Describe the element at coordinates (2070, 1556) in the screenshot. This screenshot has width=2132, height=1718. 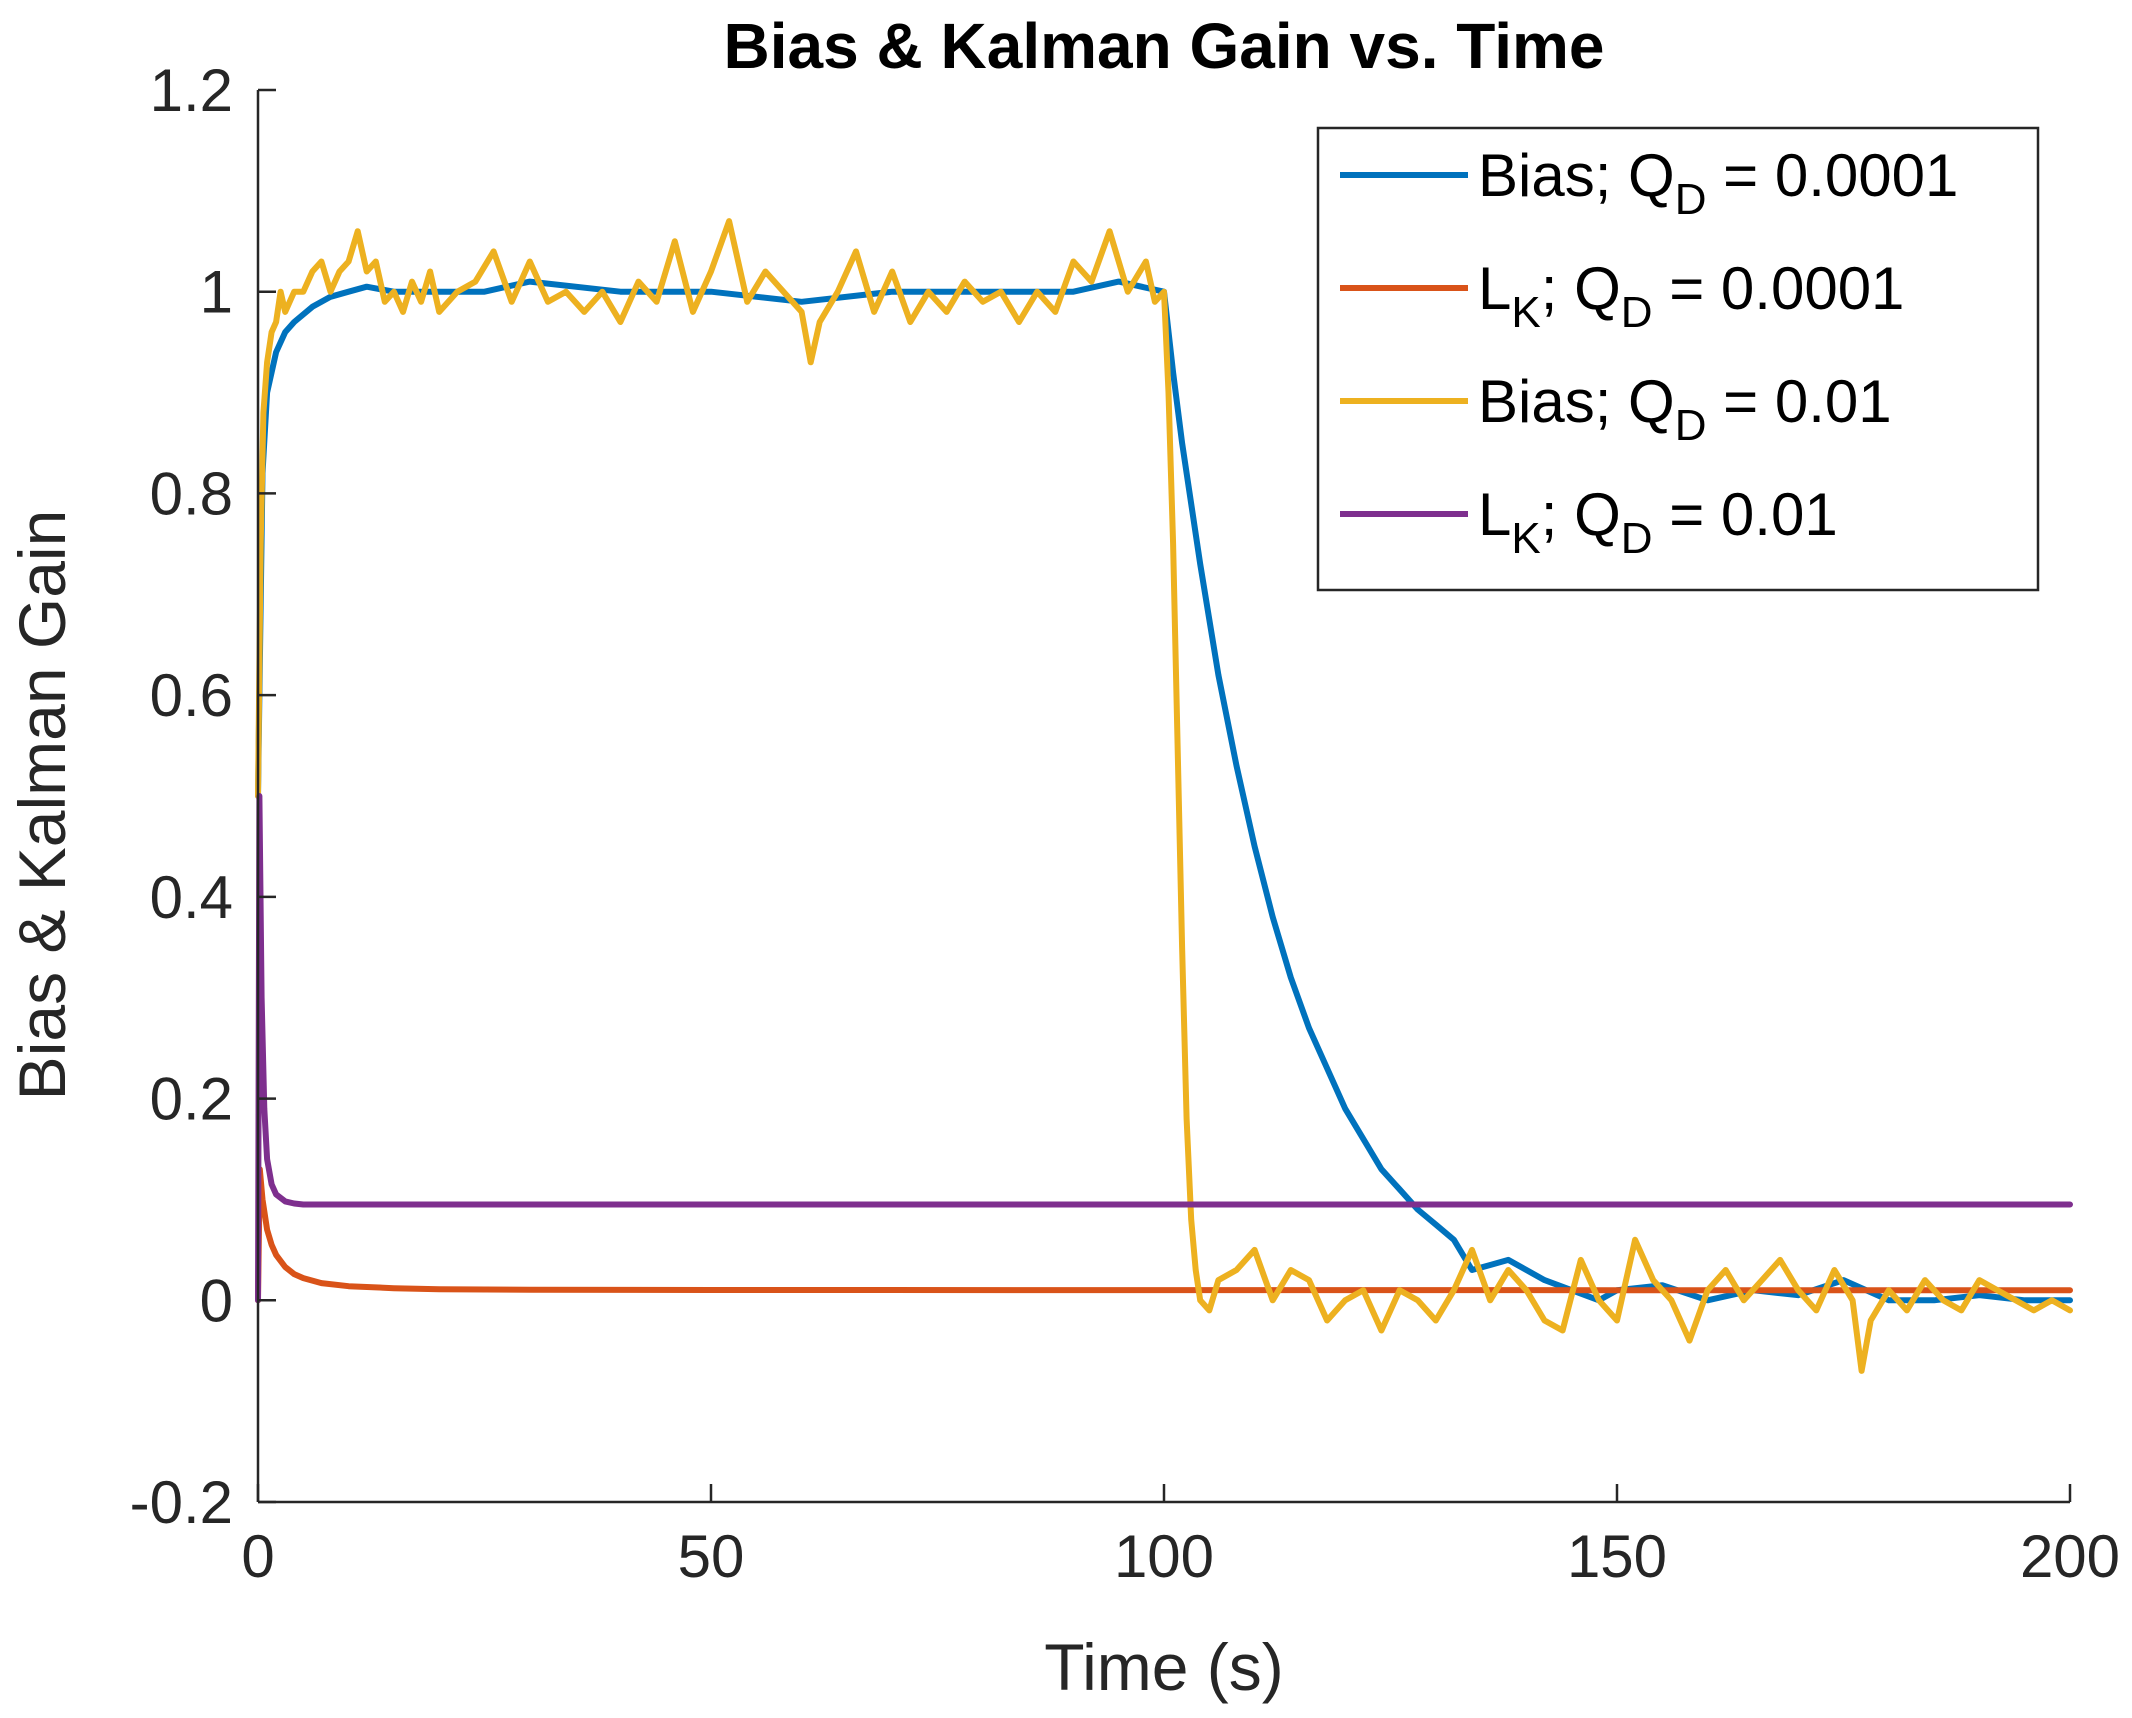
I see `x-tick-label: 200` at that location.